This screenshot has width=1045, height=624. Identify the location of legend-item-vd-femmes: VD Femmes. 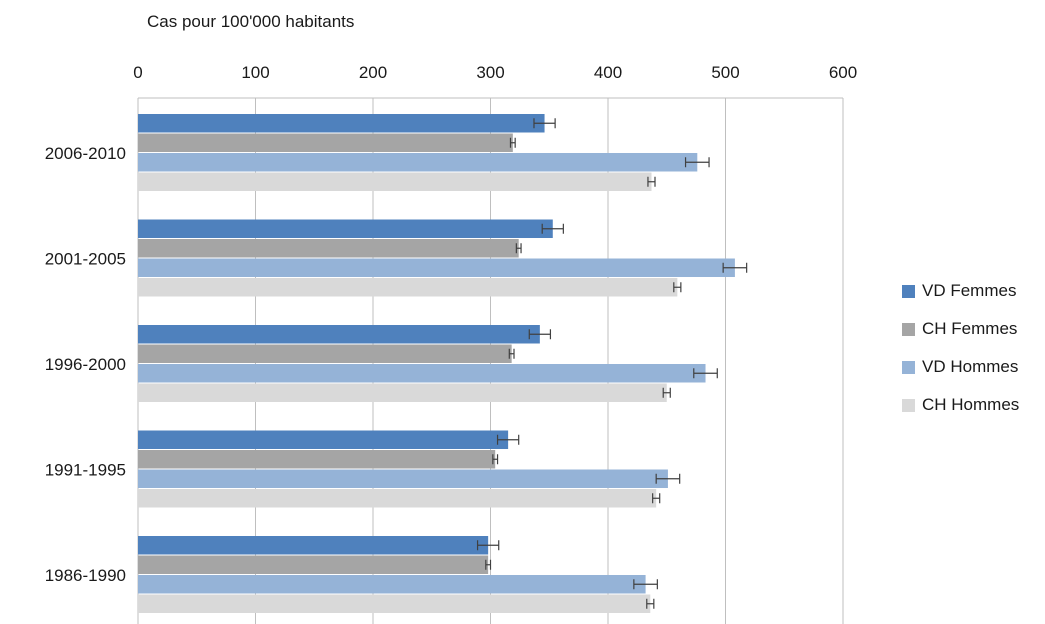
(960, 291).